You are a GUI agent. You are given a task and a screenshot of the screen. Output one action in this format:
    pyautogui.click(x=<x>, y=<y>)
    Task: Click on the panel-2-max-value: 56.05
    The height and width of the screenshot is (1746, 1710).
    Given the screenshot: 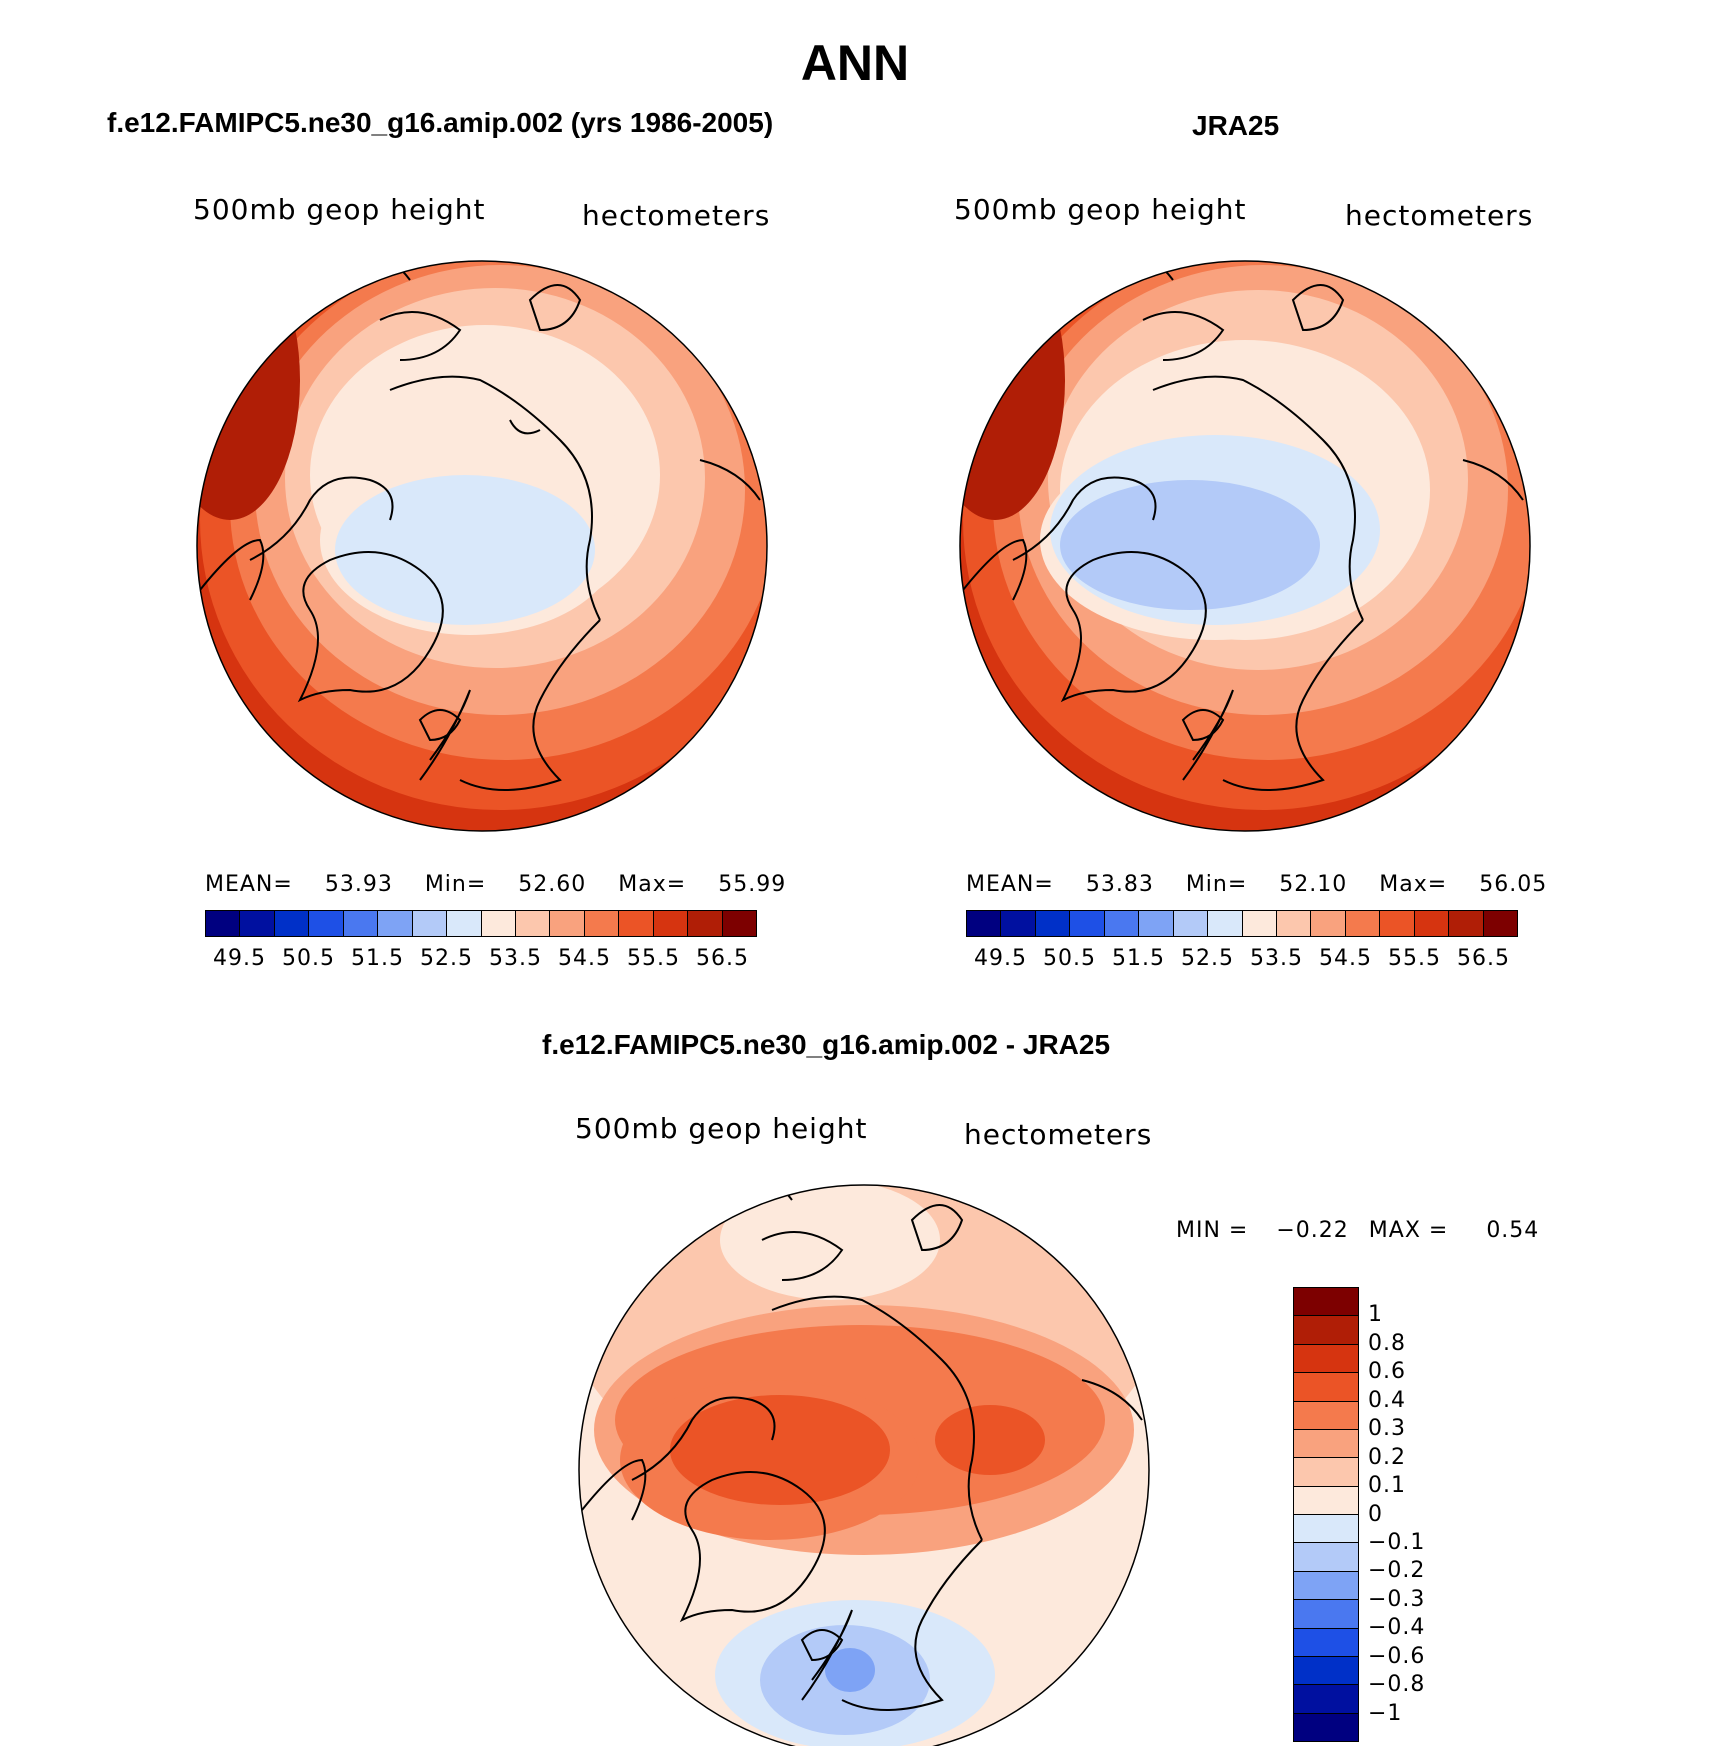 What is the action you would take?
    pyautogui.click(x=1513, y=884)
    